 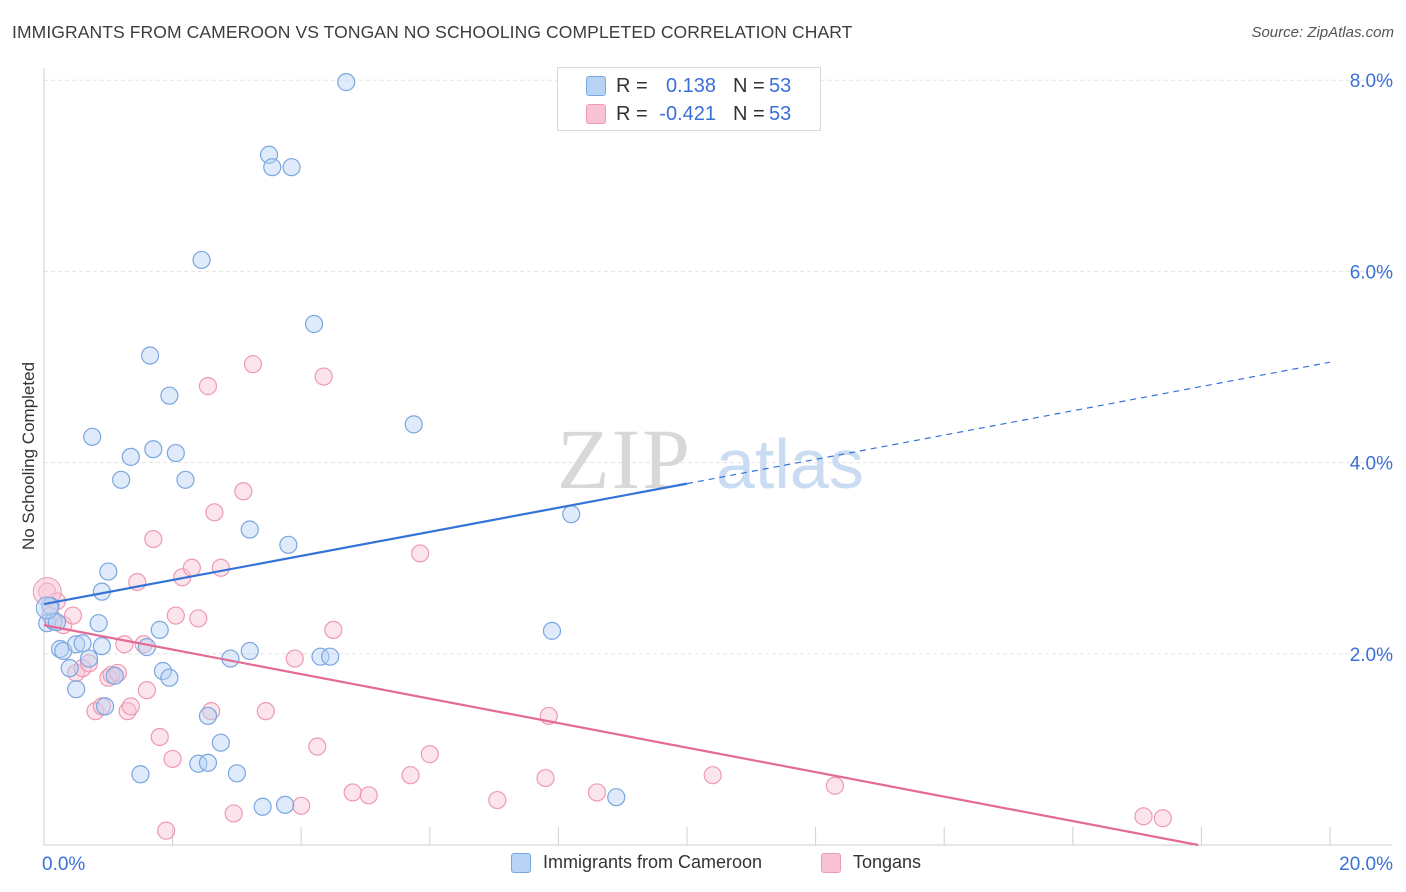 What do you see at coordinates (1371, 655) in the screenshot?
I see `y-tick-label: 2.0%` at bounding box center [1371, 655].